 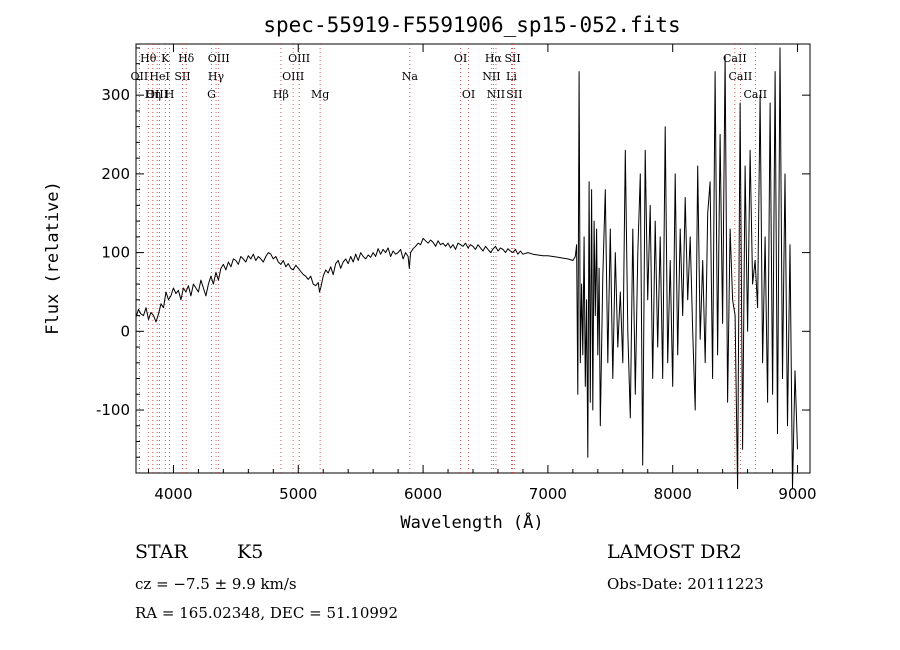 I want to click on y-tick-label: 100, so click(x=115, y=253).